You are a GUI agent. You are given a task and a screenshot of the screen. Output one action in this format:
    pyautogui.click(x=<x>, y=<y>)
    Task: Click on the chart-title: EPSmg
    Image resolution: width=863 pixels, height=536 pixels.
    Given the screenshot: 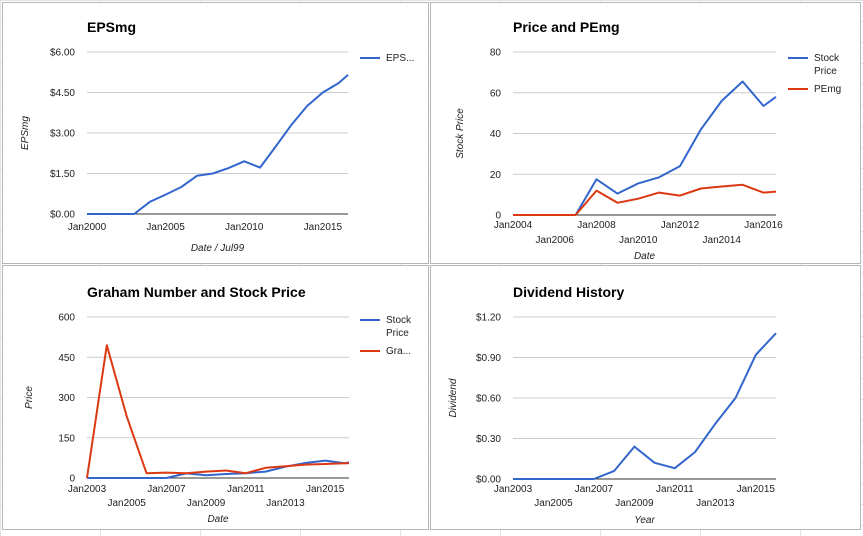 What is the action you would take?
    pyautogui.click(x=111, y=27)
    